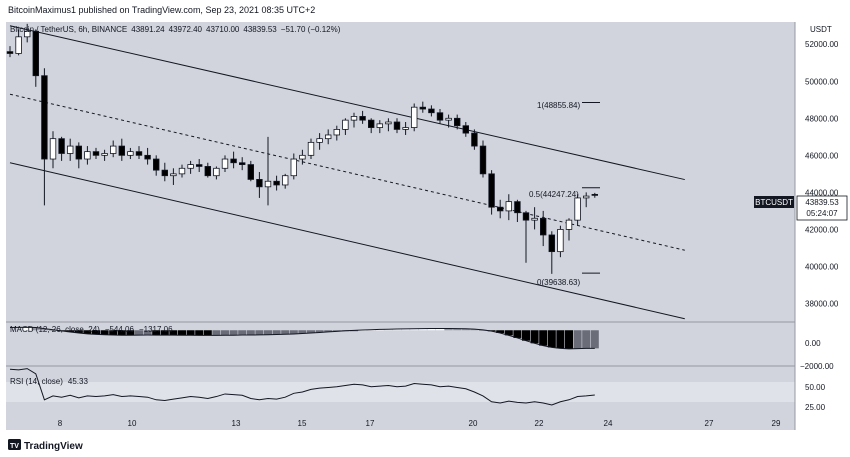  I want to click on ticker-badge, so click(774, 202).